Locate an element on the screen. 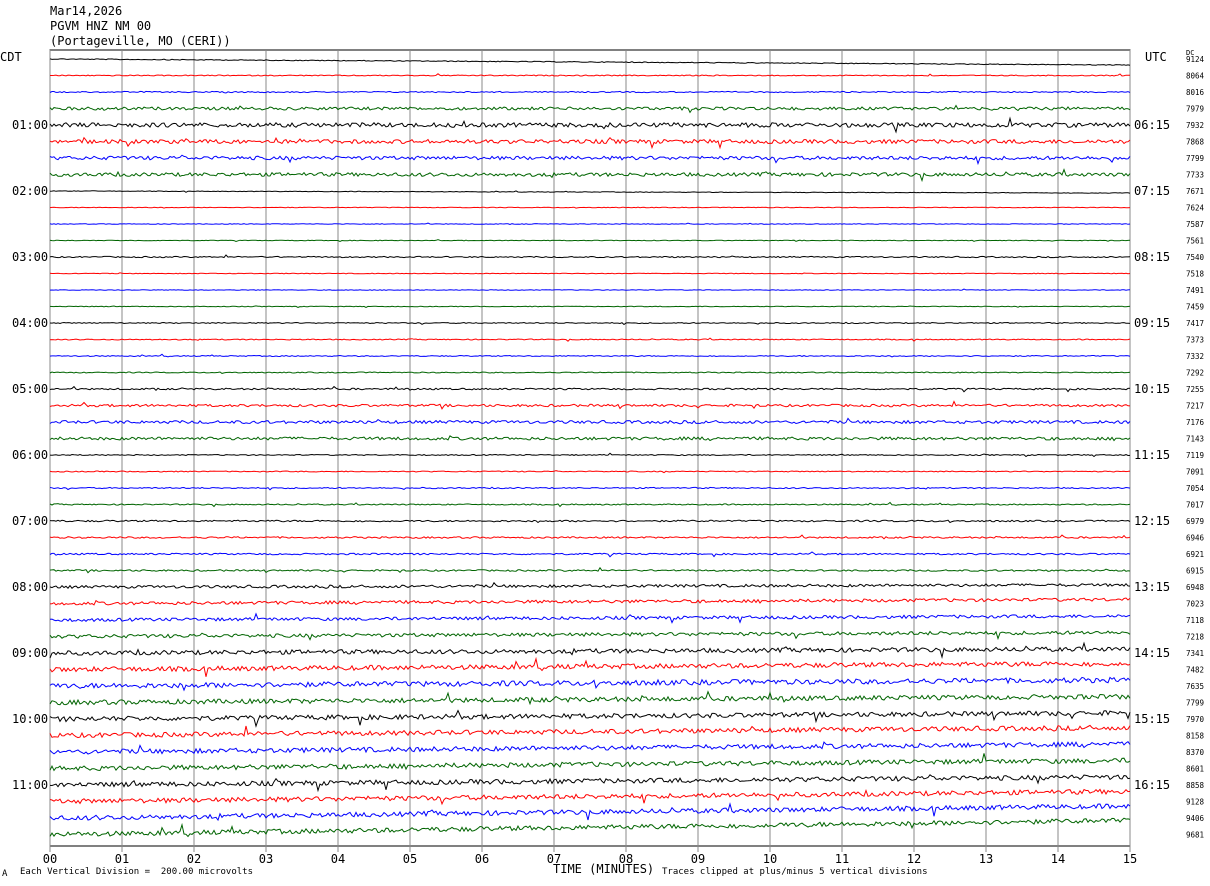 This screenshot has height=886, width=1210. dc-offset-label: 7624 is located at coordinates (1195, 208).